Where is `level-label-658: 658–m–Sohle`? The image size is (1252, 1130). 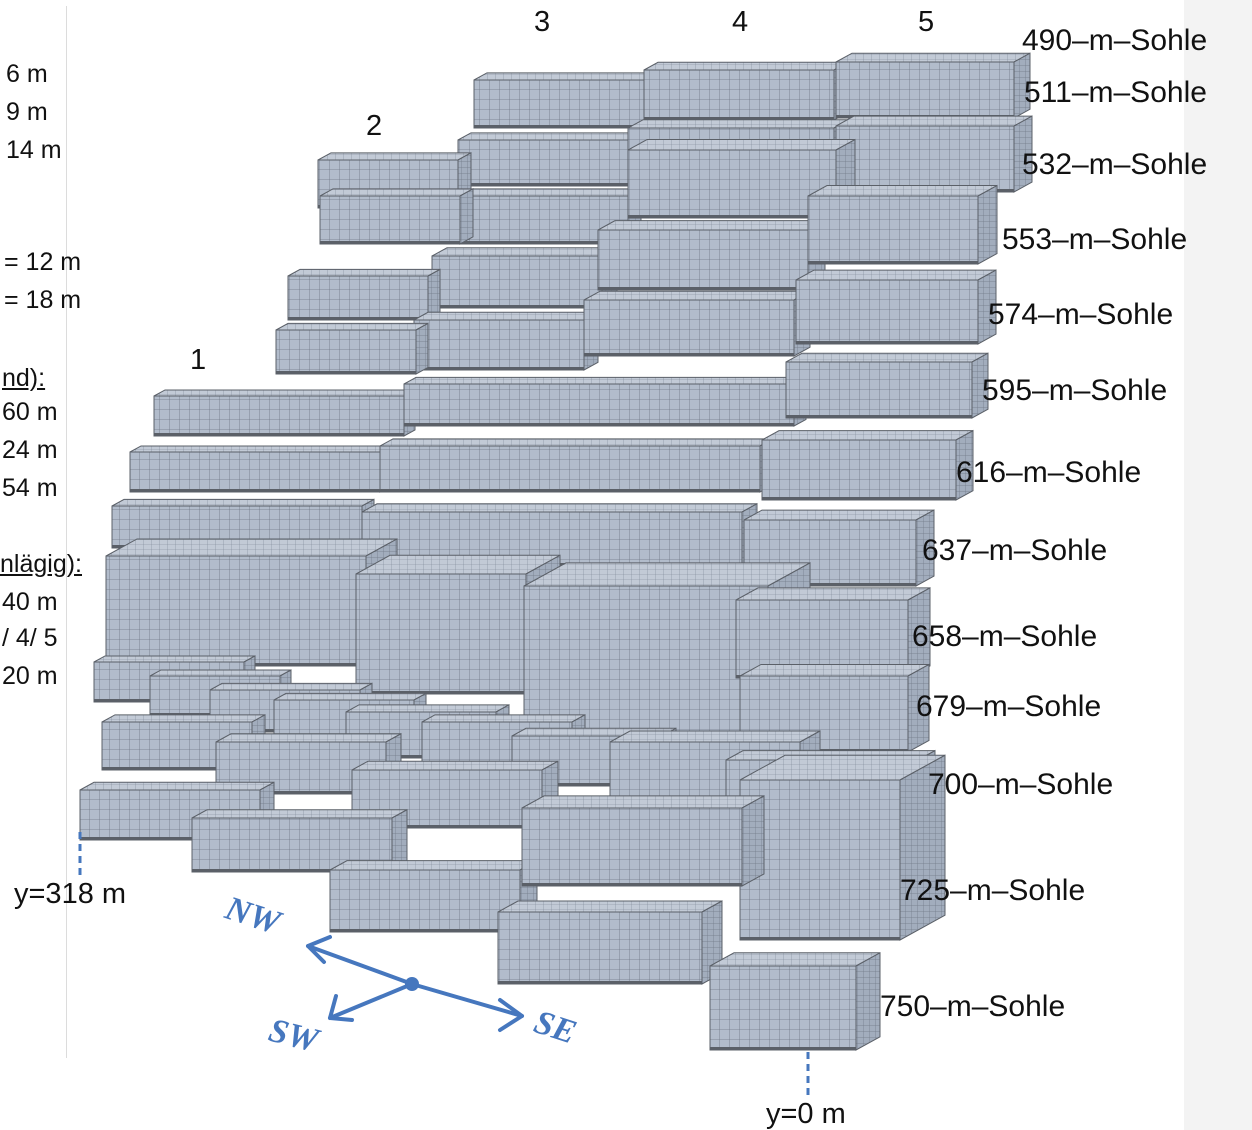 level-label-658: 658–m–Sohle is located at coordinates (1005, 636).